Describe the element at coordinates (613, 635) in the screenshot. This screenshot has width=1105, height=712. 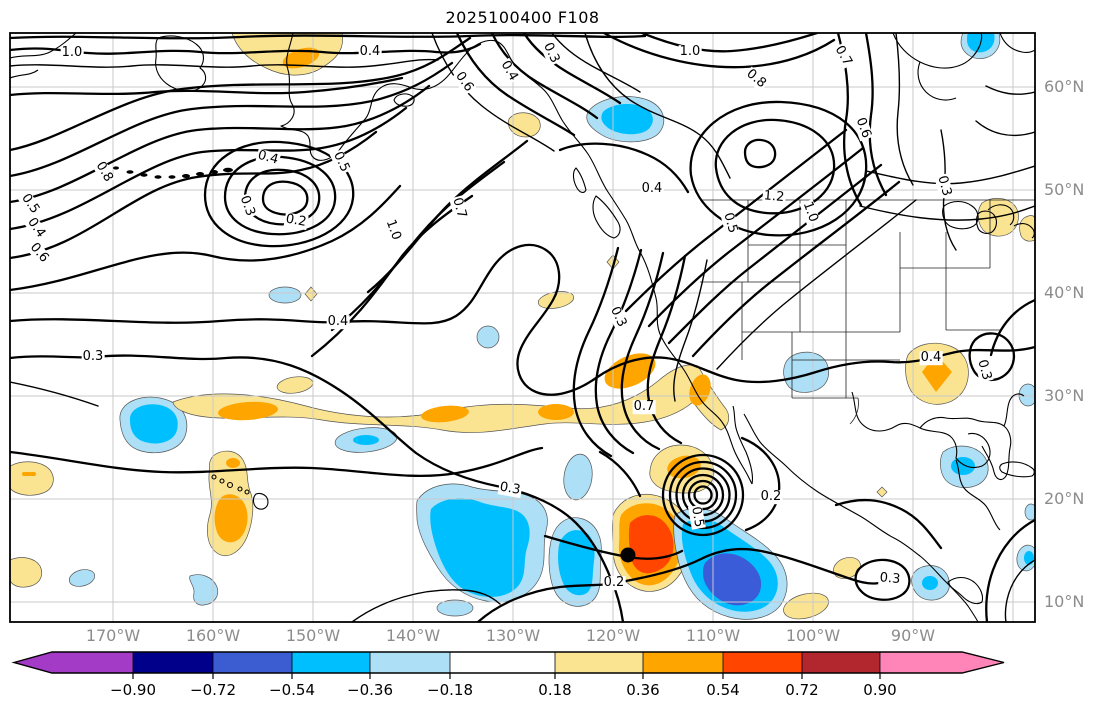
I see `lon-tick-label: 120°W` at that location.